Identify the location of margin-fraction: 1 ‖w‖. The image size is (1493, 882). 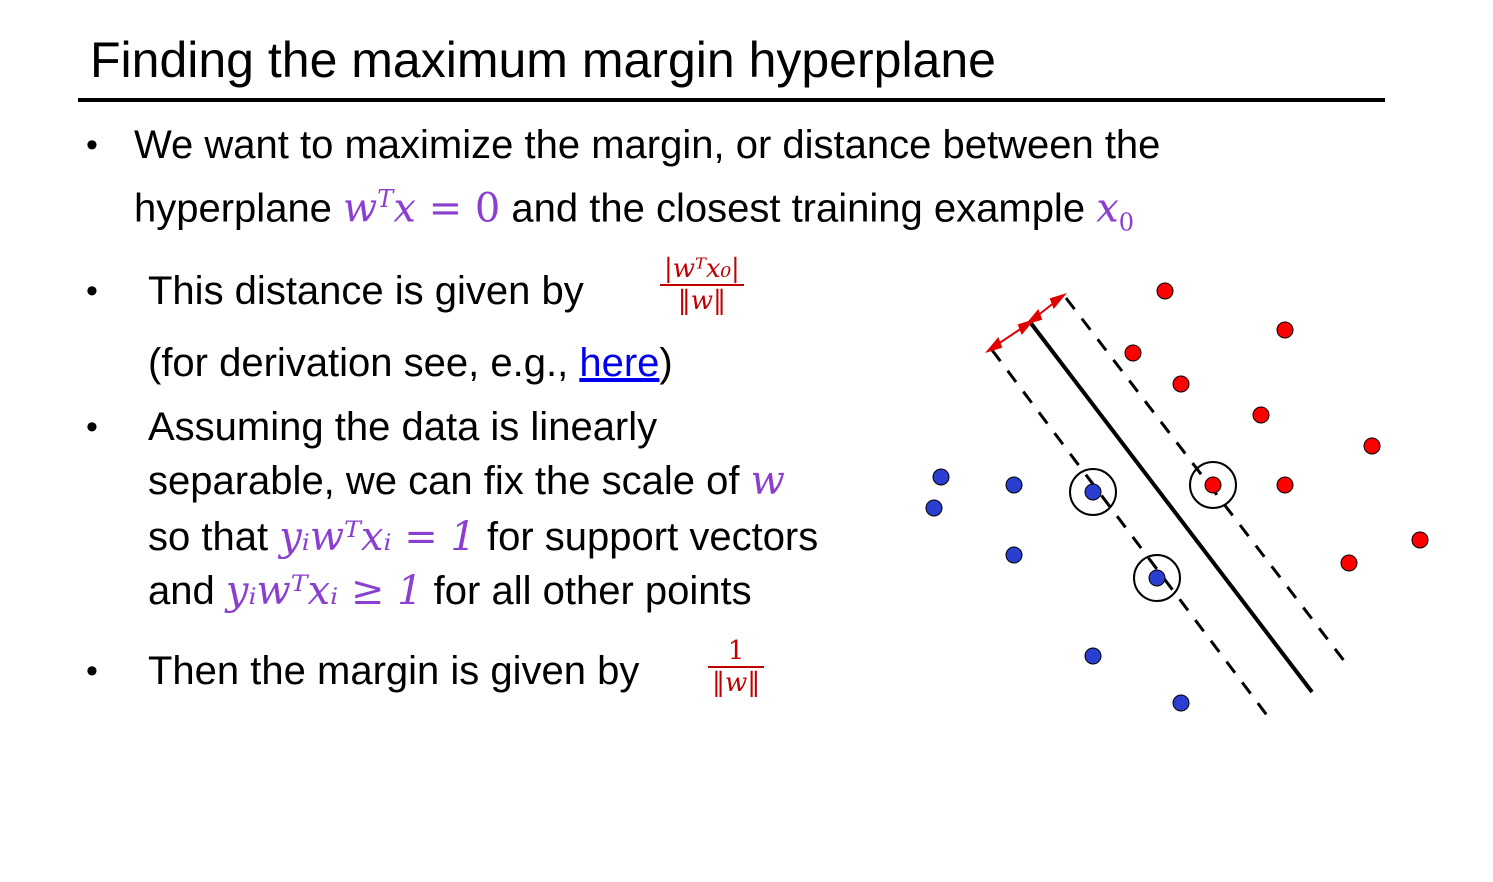
(736, 667).